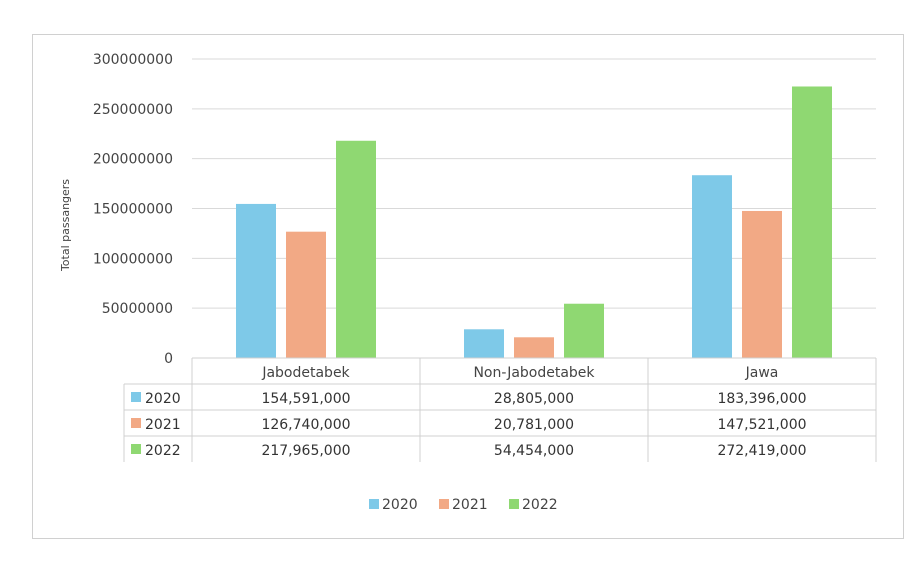 The image size is (923, 572). I want to click on table-cell-2021-jawa: 147,521,000, so click(761, 425).